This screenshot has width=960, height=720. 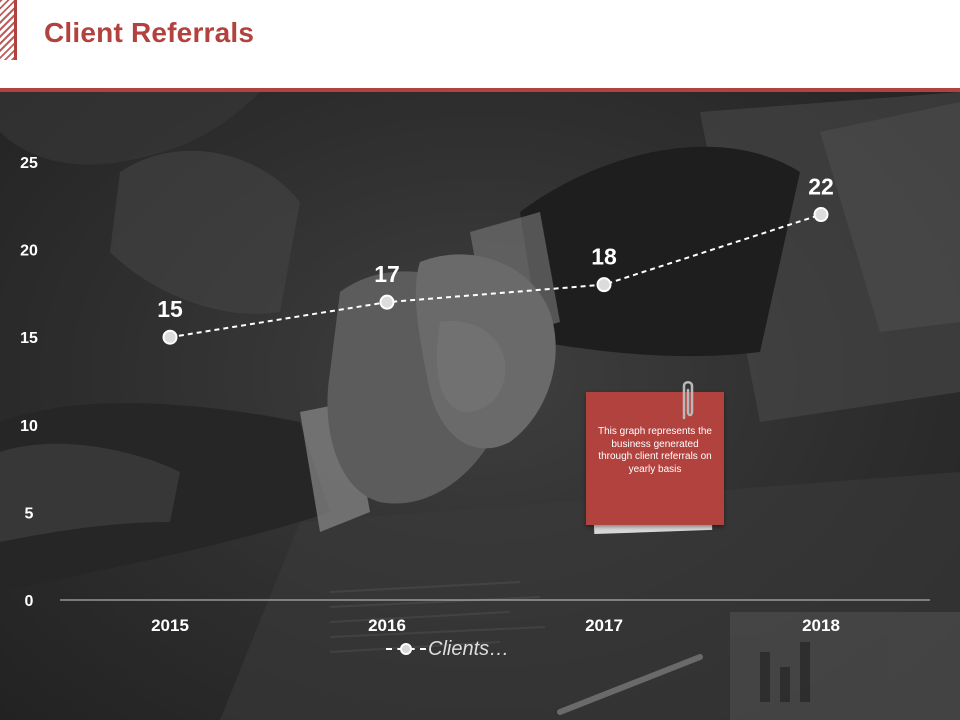 I want to click on paperclip-icon, so click(x=688, y=400).